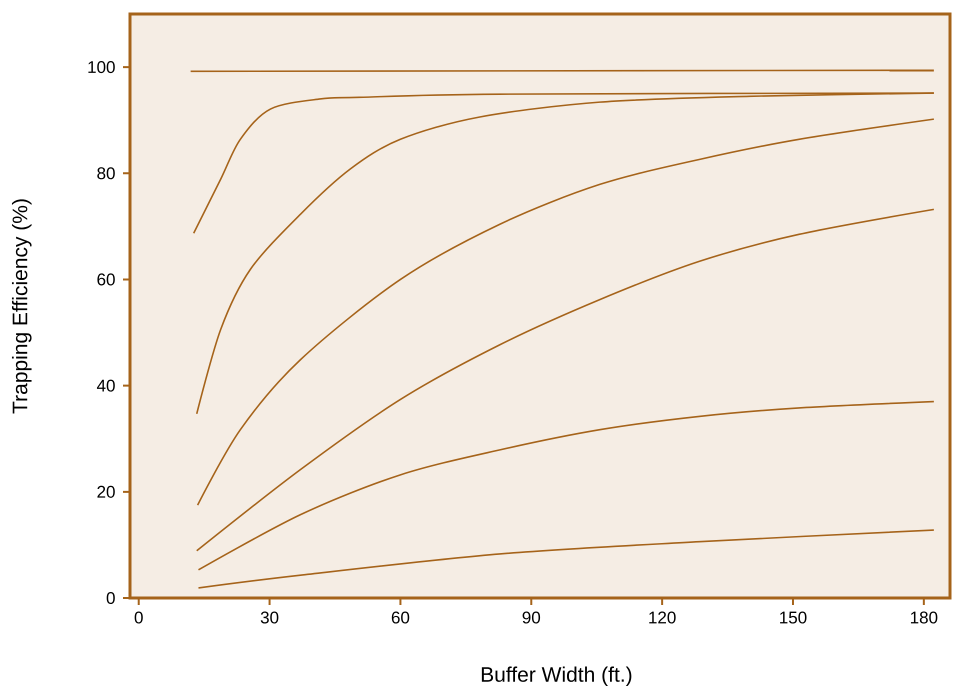 The image size is (953, 689). I want to click on y-tick-label: 100, so click(101, 67).